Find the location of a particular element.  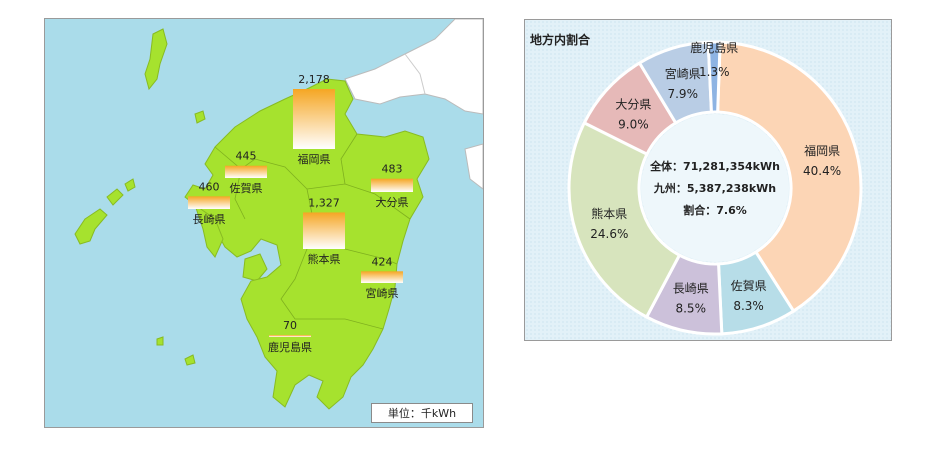

donut-center is located at coordinates (715, 188).